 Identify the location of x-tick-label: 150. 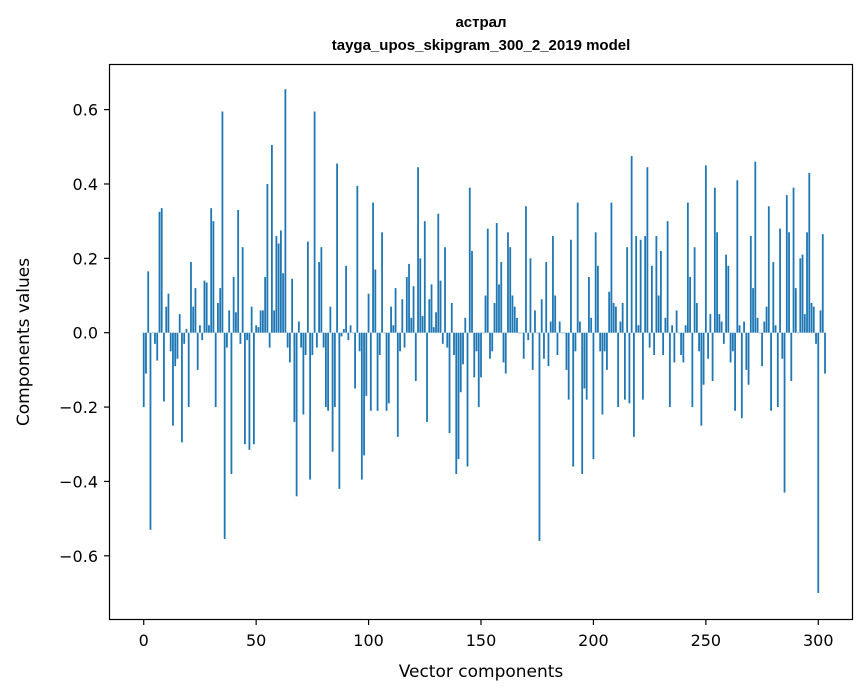
(481, 640).